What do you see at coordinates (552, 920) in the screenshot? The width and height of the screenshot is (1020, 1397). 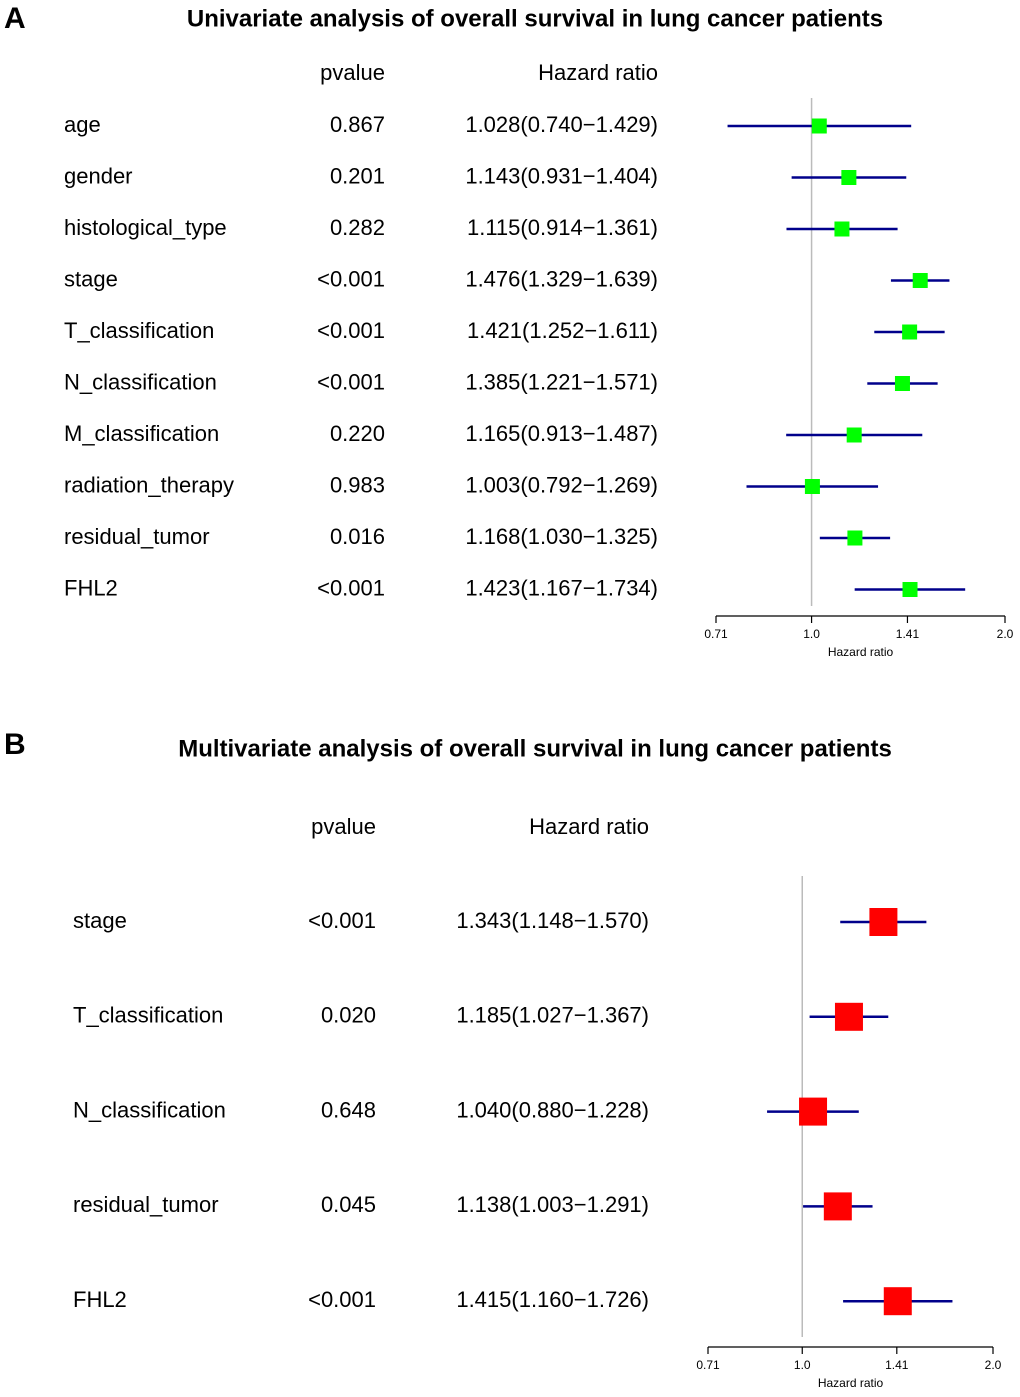 I see `hazard-ratio-label: 1.343(1.148−1.570)` at bounding box center [552, 920].